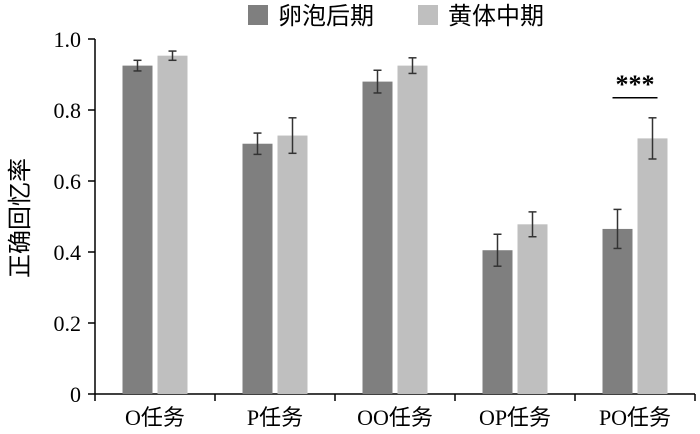  What do you see at coordinates (68, 181) in the screenshot?
I see `y-tick-label: 0.6` at bounding box center [68, 181].